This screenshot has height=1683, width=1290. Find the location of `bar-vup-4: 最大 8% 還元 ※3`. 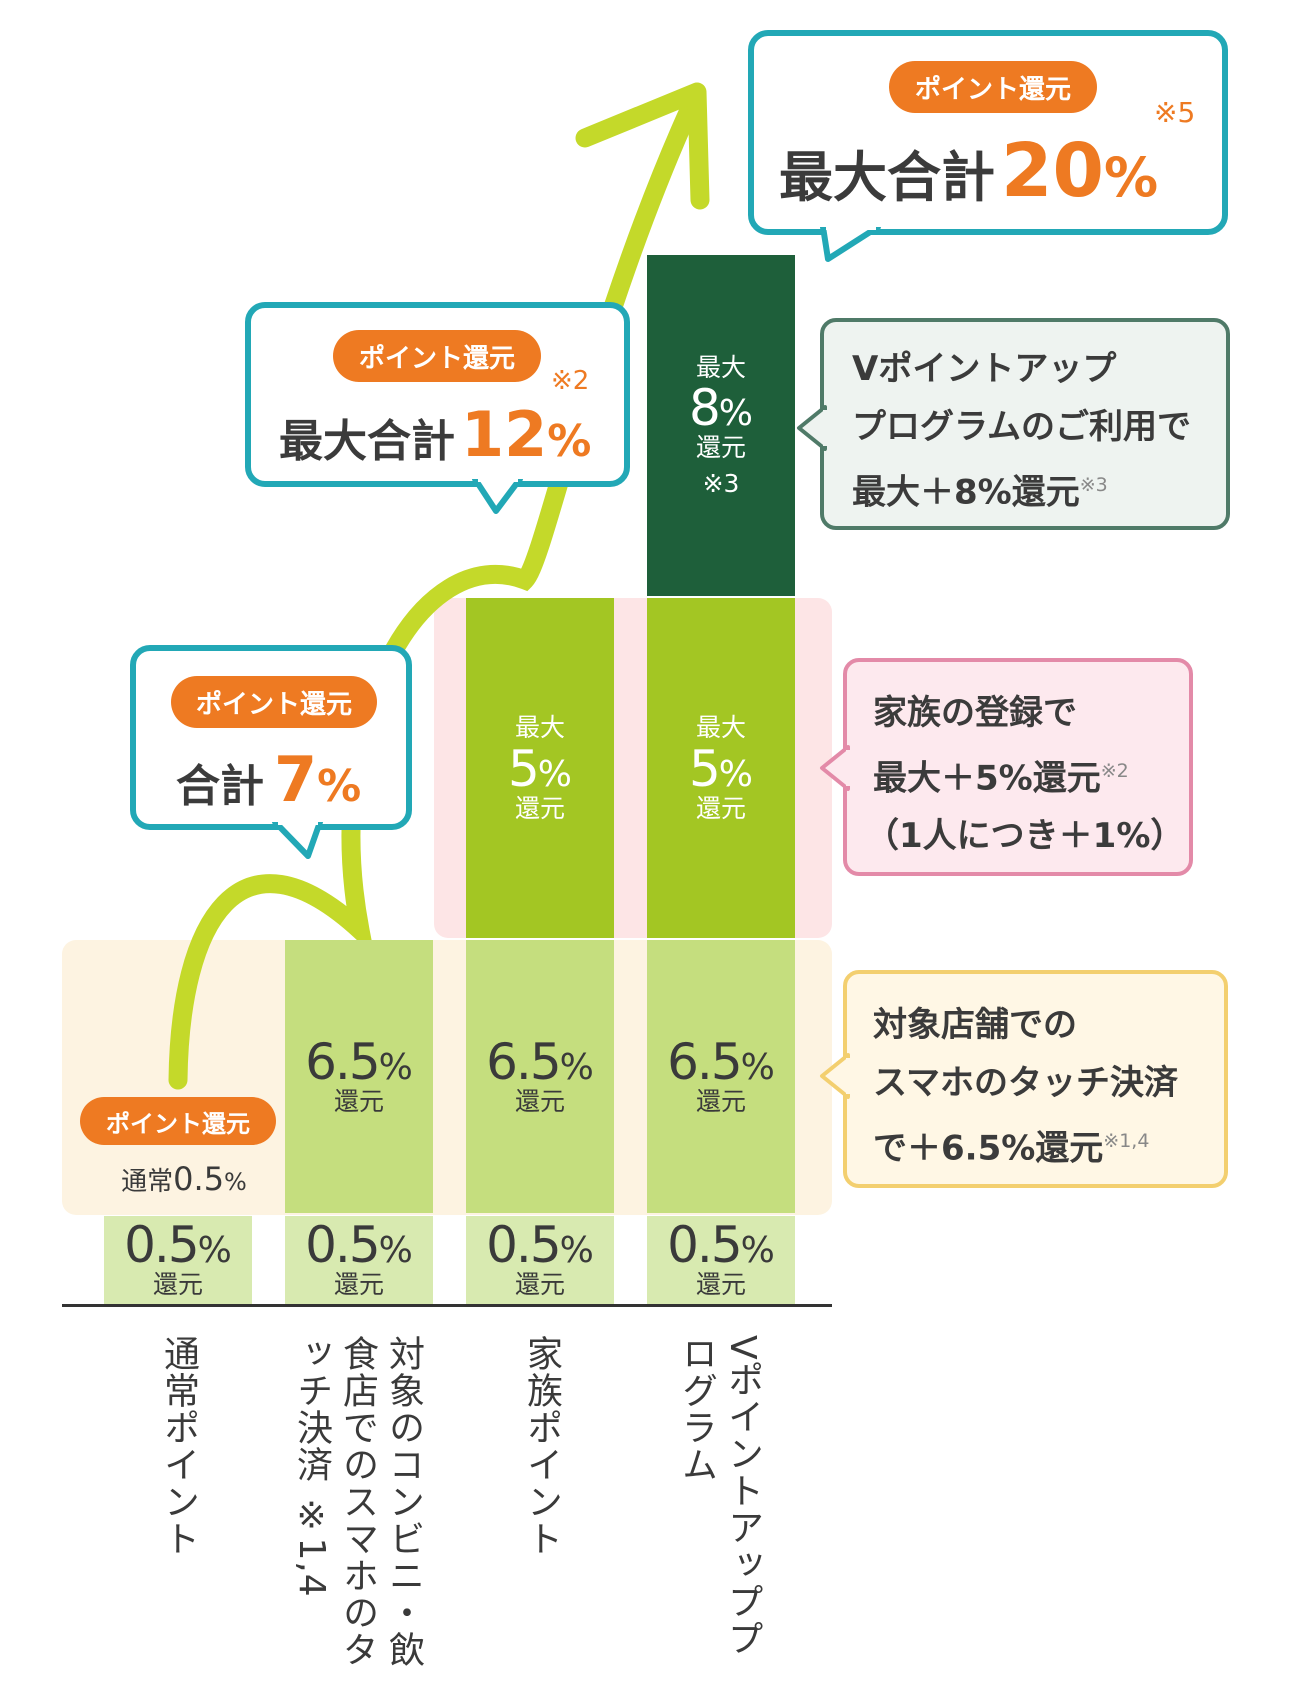

bar-vup-4: 最大 8% 還元 ※3 is located at coordinates (721, 425).